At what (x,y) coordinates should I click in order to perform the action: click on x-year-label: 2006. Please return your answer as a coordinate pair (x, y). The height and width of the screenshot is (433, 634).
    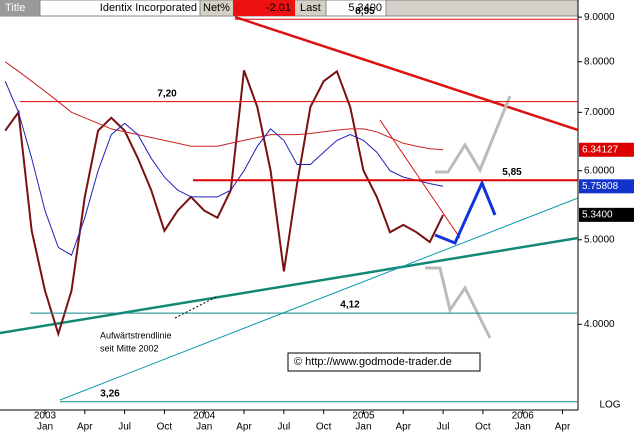
    Looking at the image, I should click on (523, 416).